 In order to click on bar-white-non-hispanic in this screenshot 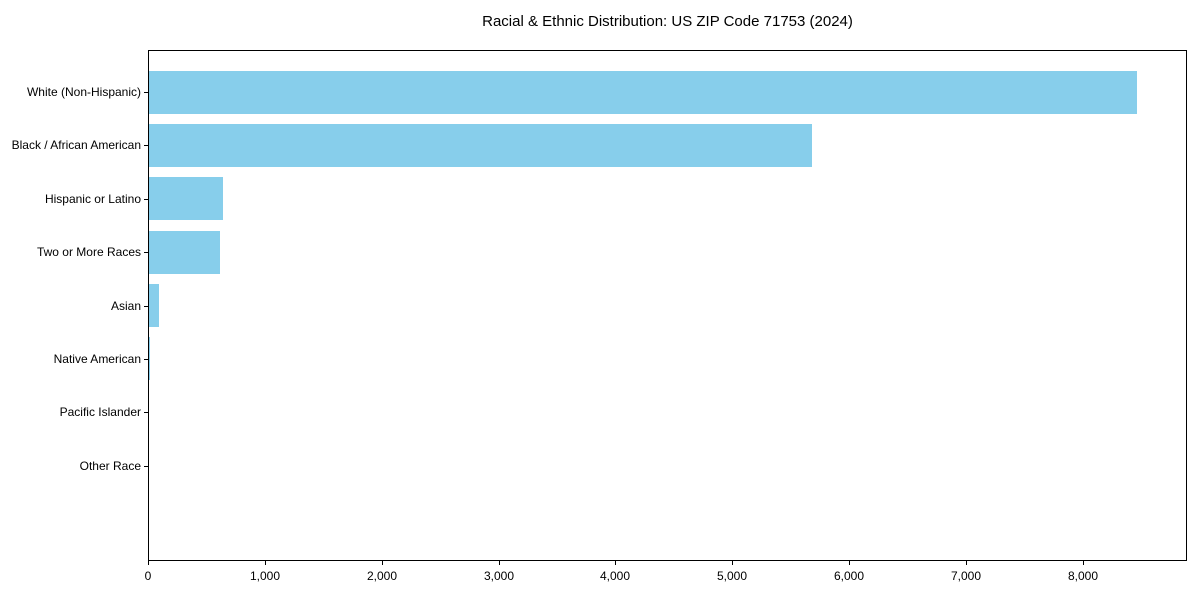, I will do `click(642, 92)`.